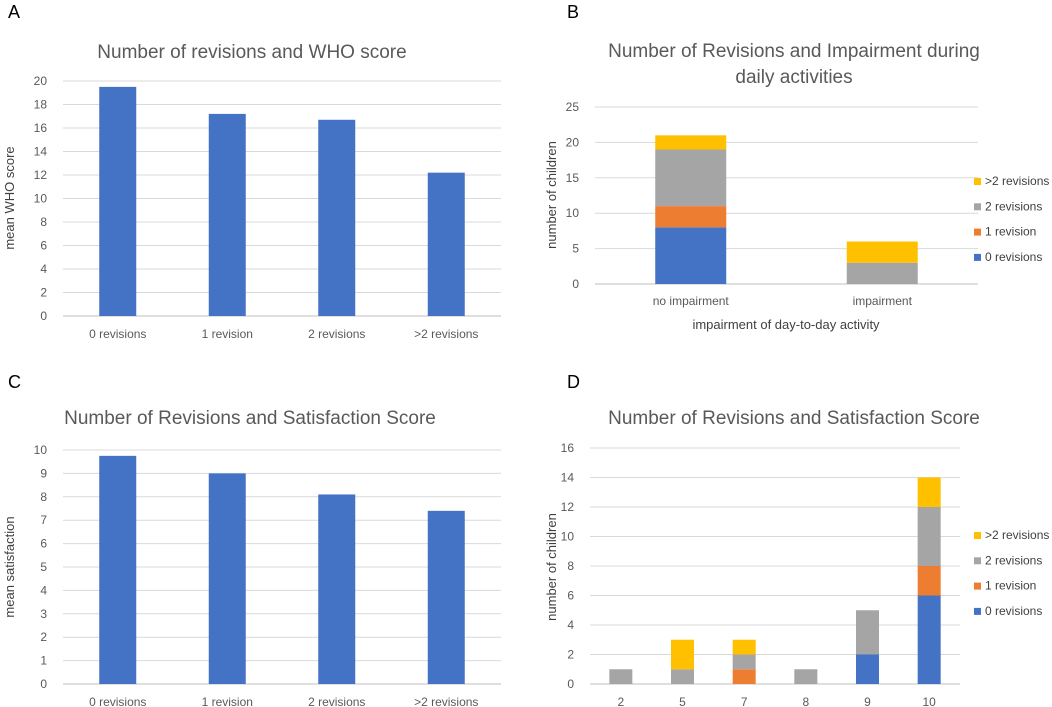 The width and height of the screenshot is (1052, 707). What do you see at coordinates (575, 249) in the screenshot?
I see `y-tick-label: 5` at bounding box center [575, 249].